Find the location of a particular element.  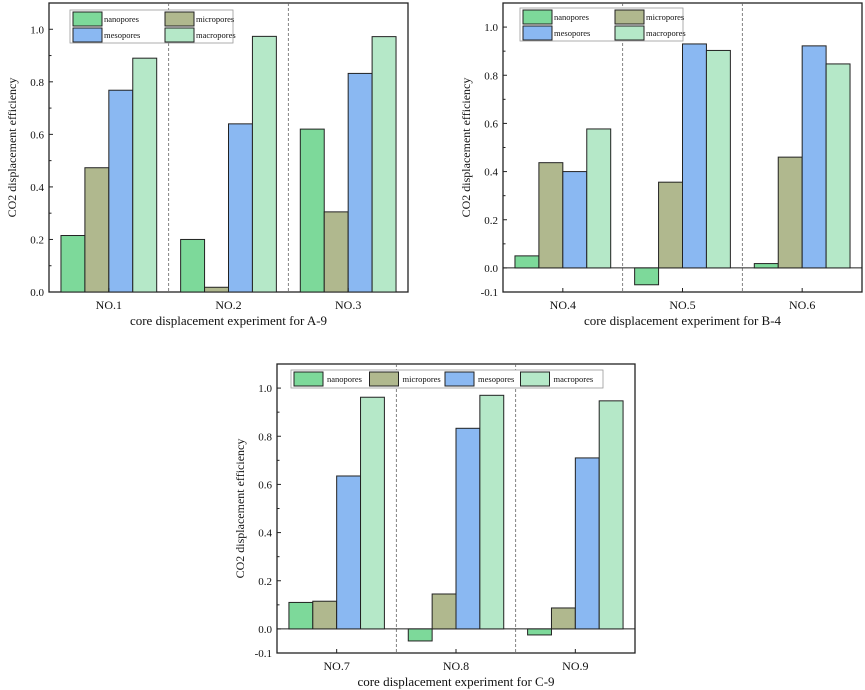

bar-micropores-NO.2 is located at coordinates (216, 289).